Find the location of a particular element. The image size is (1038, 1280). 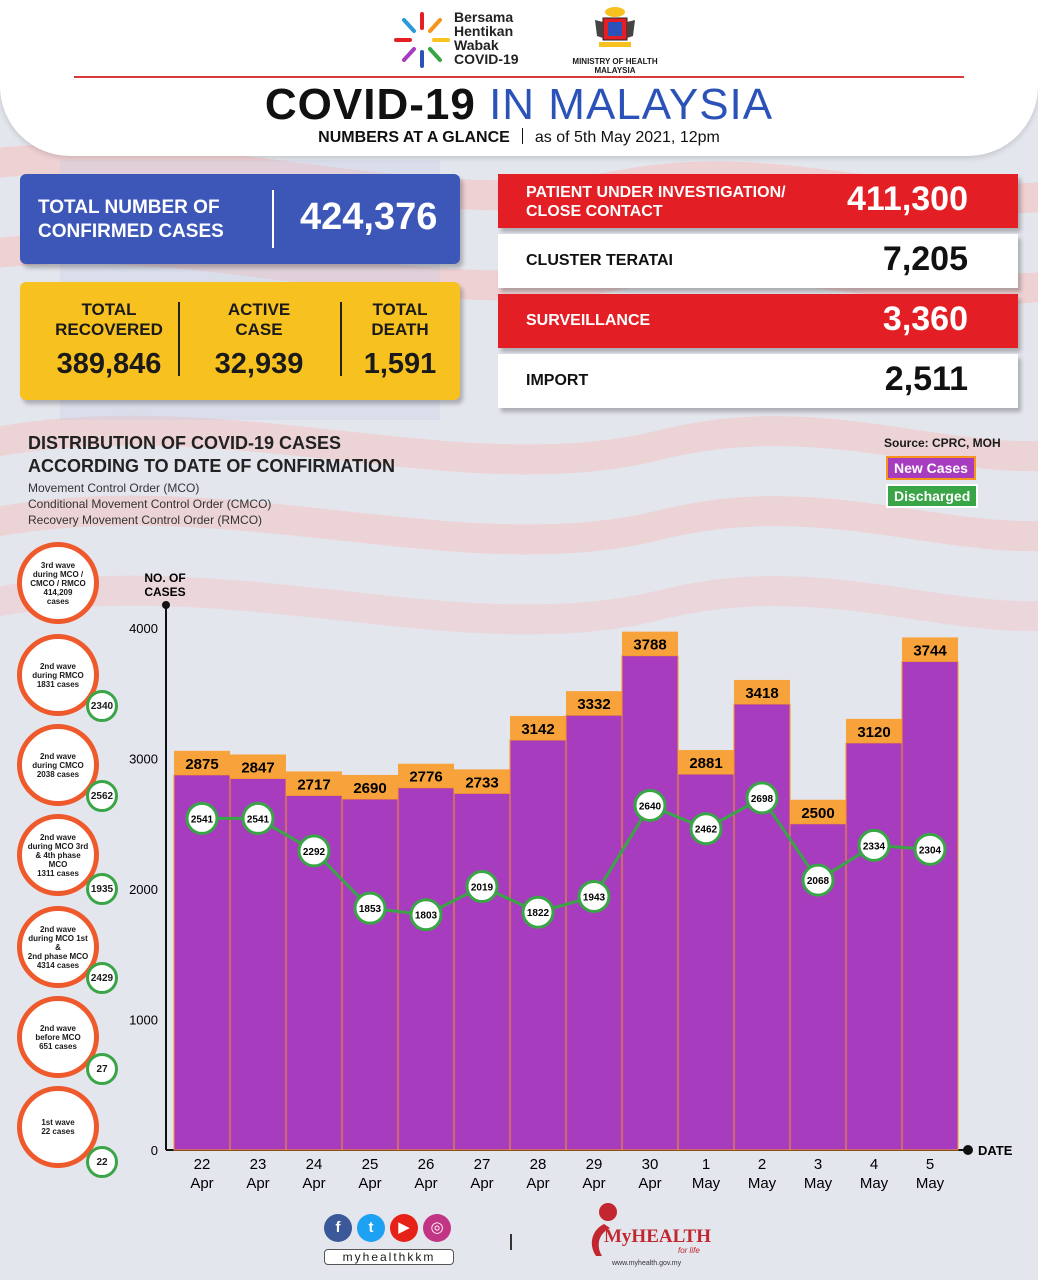

twitter-icon: t is located at coordinates (371, 1228).